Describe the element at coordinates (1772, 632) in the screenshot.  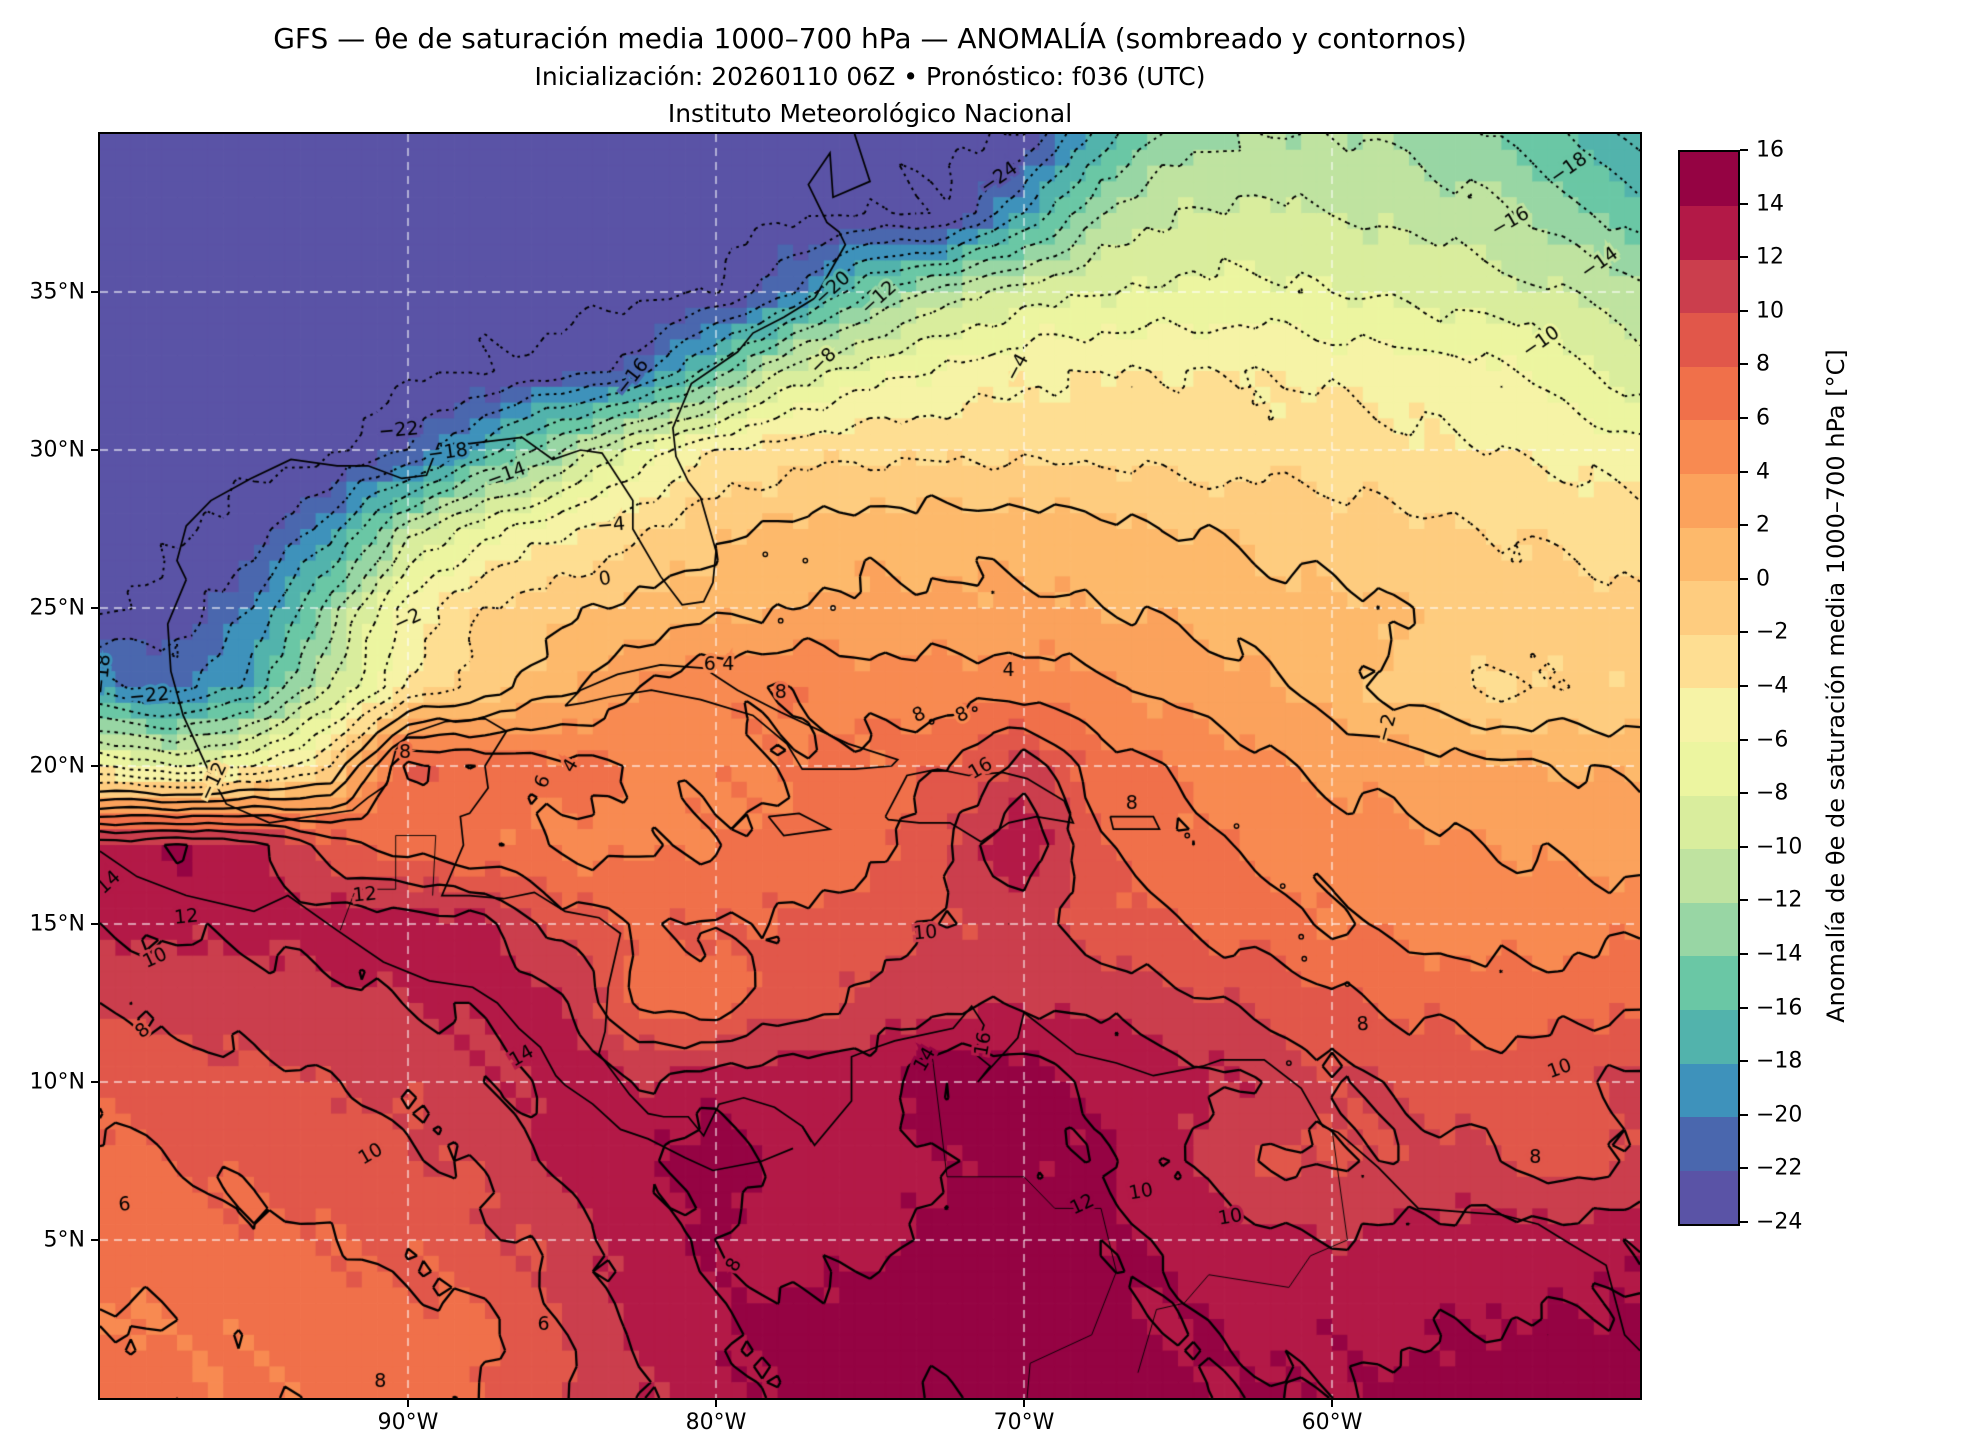
I see `colorbar-tick-label: −2` at that location.